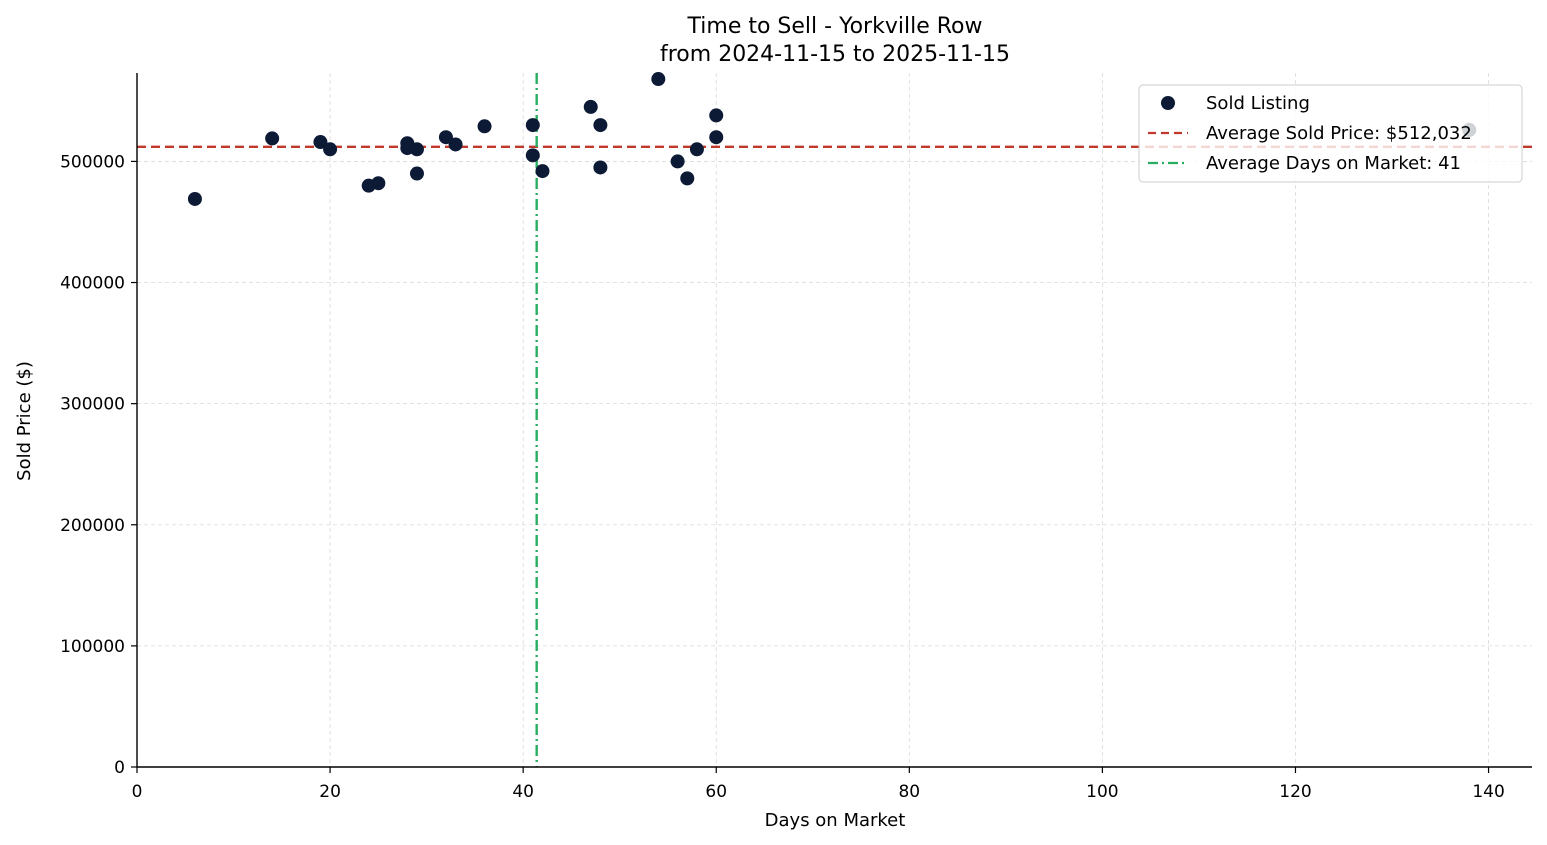 This screenshot has width=1547, height=845. Describe the element at coordinates (92, 526) in the screenshot. I see `y-tick-label: 200000` at that location.